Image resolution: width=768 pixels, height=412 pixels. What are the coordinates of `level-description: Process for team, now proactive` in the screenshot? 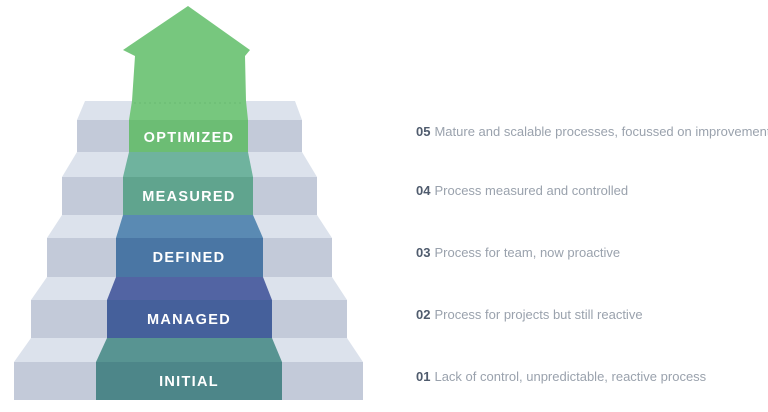 It's located at (527, 252).